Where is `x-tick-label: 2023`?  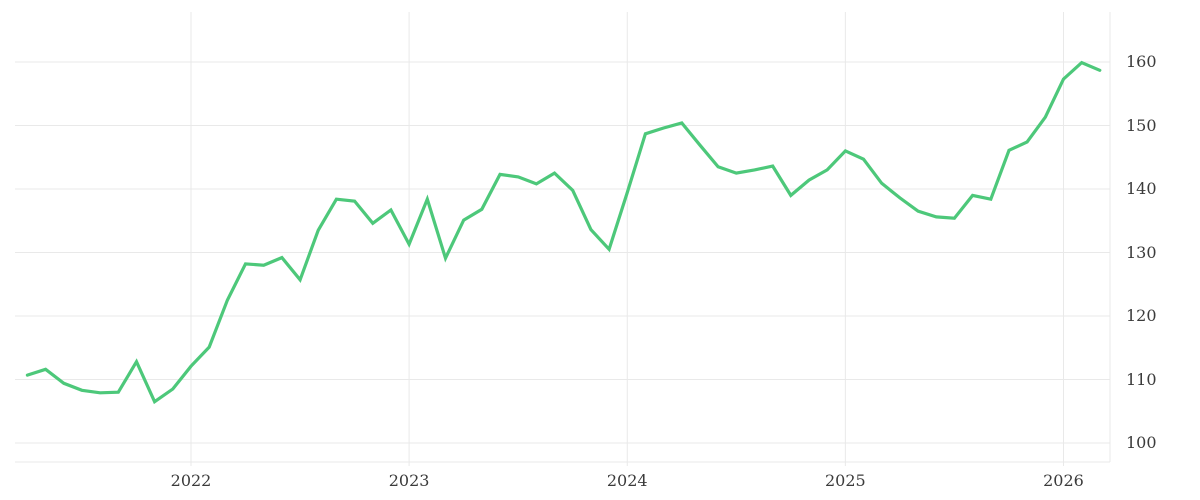
x-tick-label: 2023 is located at coordinates (409, 480).